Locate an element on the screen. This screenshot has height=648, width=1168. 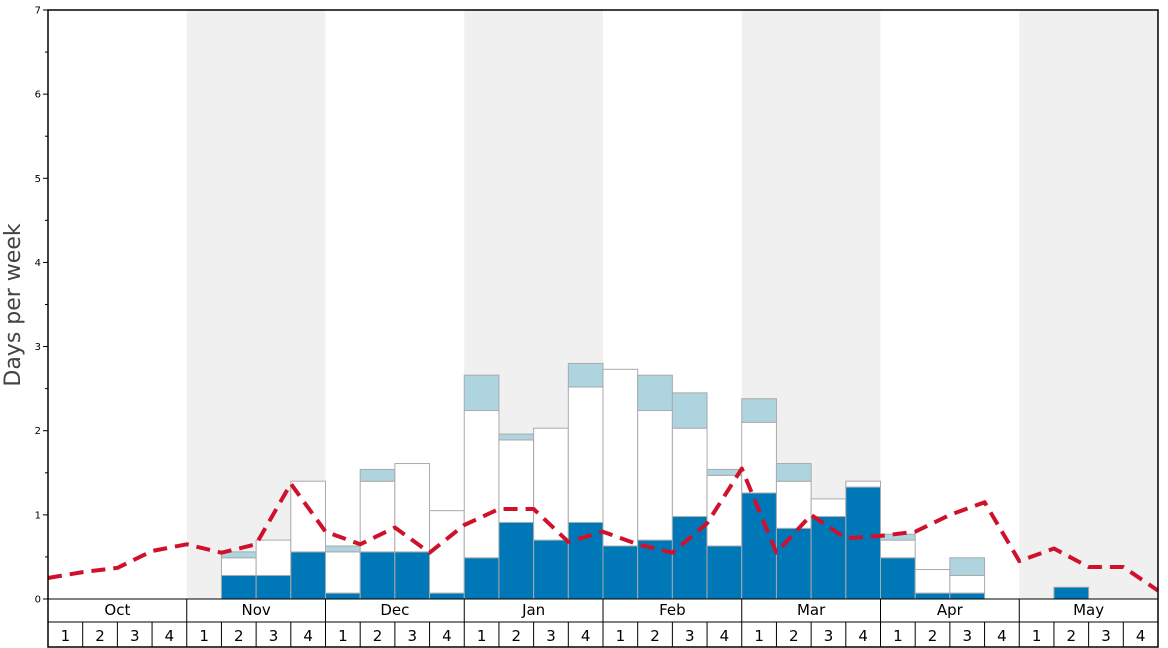
week-label-oct-4: 4 is located at coordinates (170, 636).